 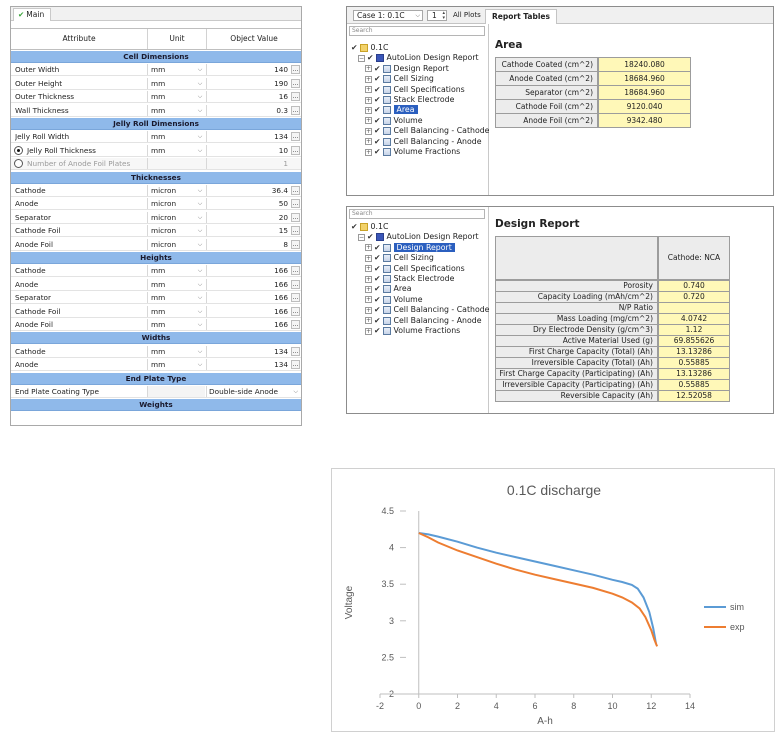 What do you see at coordinates (467, 15) in the screenshot?
I see `tab-all-plots: All Plots` at bounding box center [467, 15].